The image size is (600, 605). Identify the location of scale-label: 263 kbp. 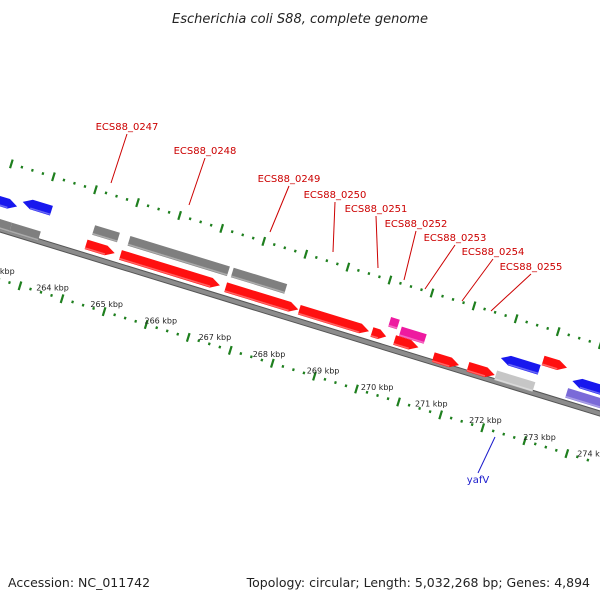
(7, 271).